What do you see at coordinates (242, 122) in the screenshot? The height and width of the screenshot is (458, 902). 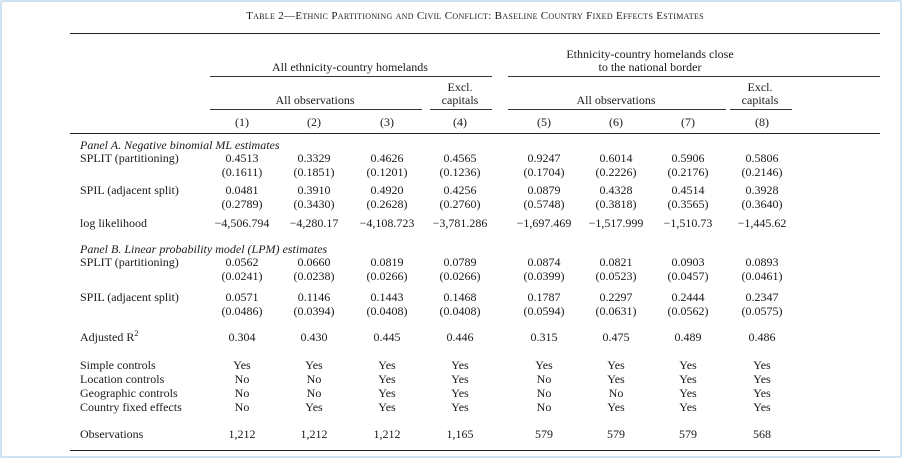 I see `col-number: (1)` at bounding box center [242, 122].